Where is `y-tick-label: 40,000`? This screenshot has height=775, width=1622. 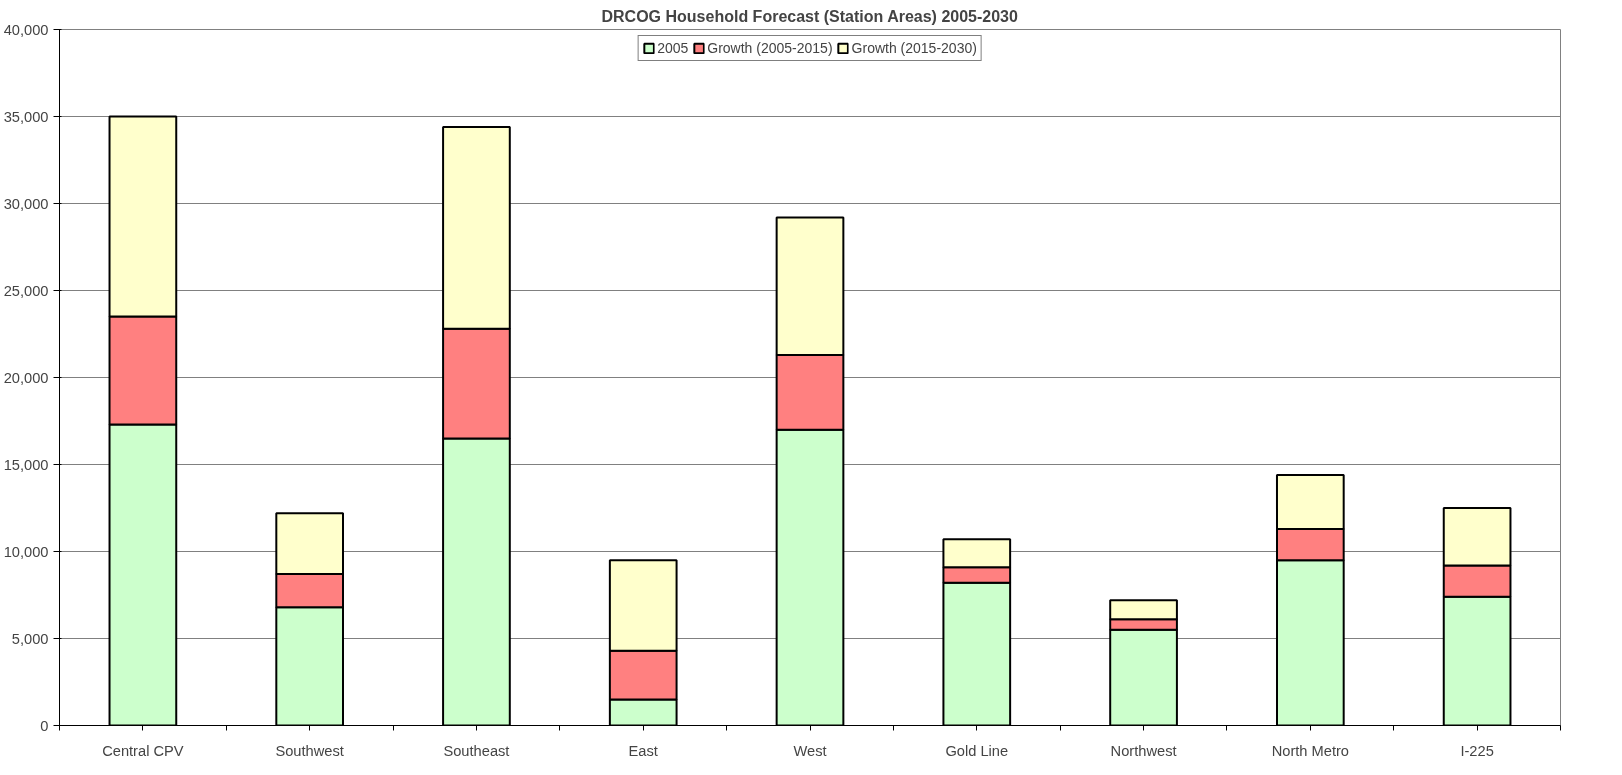
y-tick-label: 40,000 is located at coordinates (26, 29).